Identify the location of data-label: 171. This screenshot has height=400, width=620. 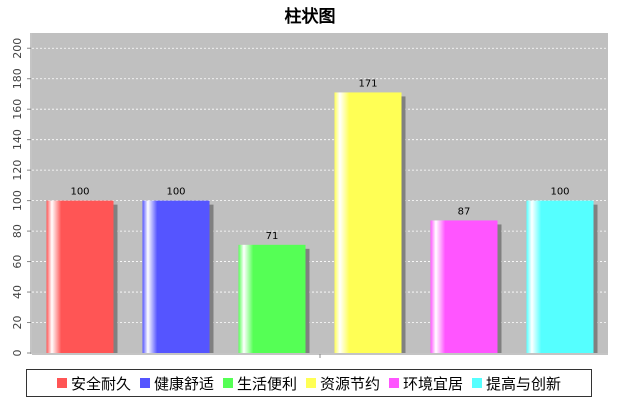
(367, 83).